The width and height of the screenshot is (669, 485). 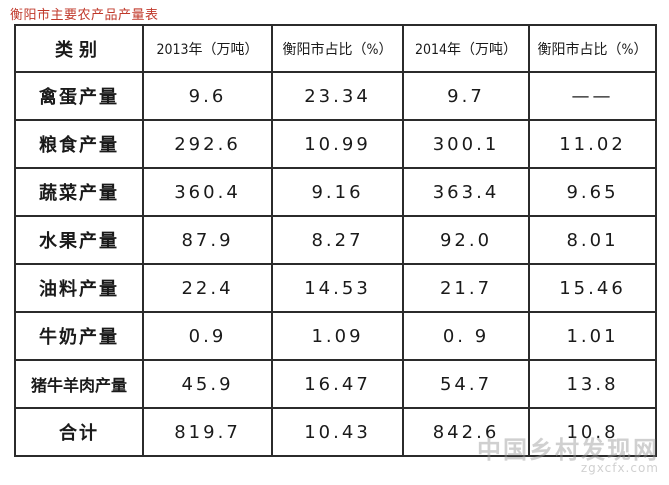 I want to click on cell-2013-share: 23.34, so click(x=337, y=96).